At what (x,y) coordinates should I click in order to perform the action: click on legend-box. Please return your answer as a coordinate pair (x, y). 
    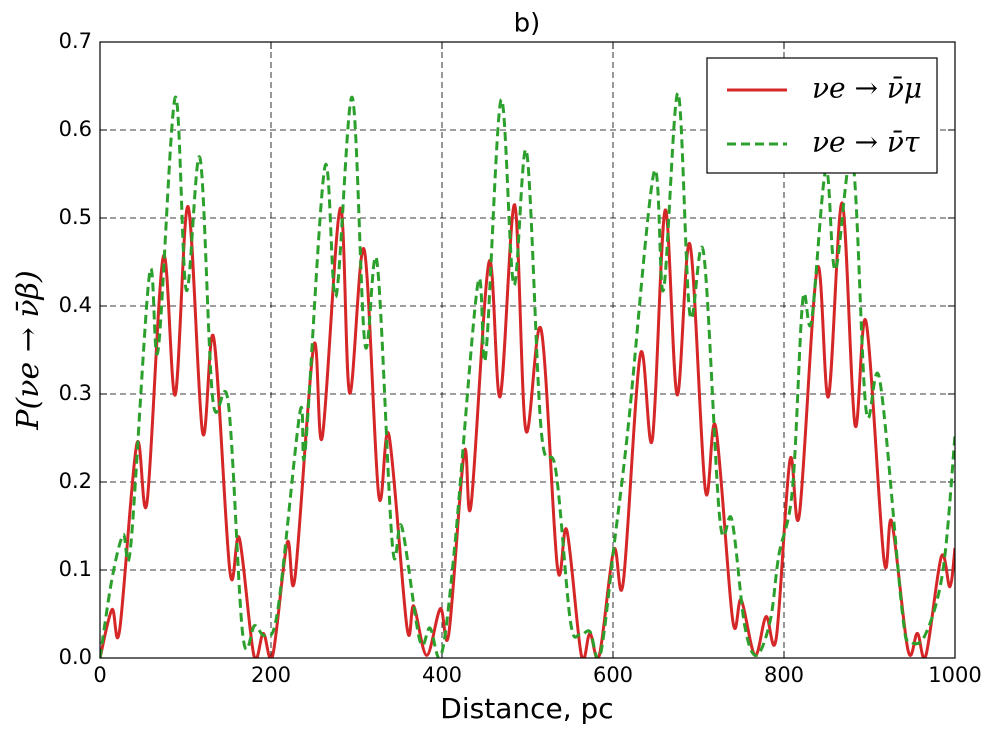
    Looking at the image, I should click on (822, 115).